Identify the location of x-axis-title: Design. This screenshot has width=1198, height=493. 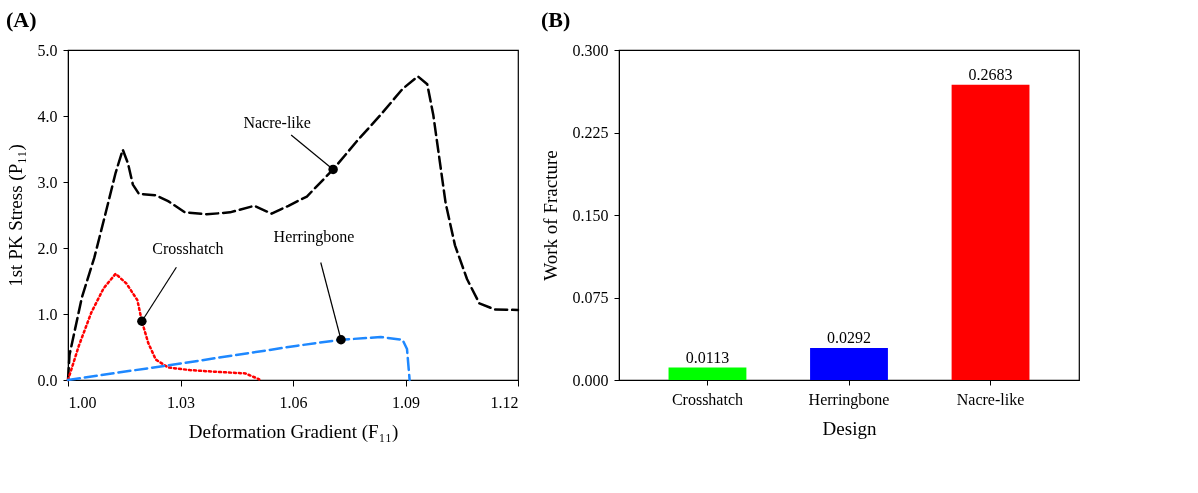
(849, 428).